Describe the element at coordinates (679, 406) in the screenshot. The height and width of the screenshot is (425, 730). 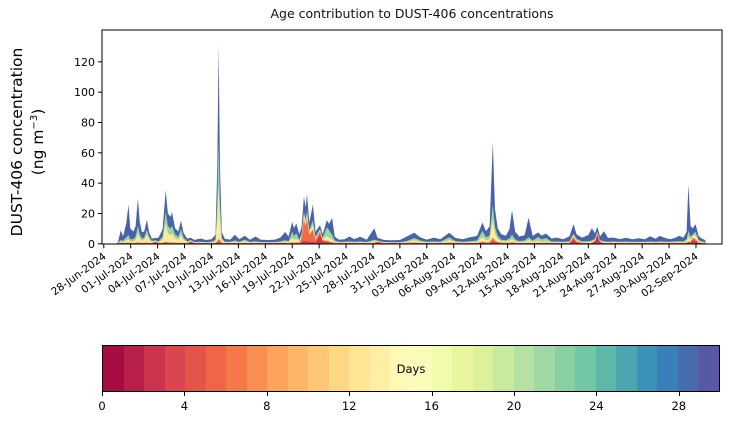
I see `colorbar-tick-label: 28` at that location.